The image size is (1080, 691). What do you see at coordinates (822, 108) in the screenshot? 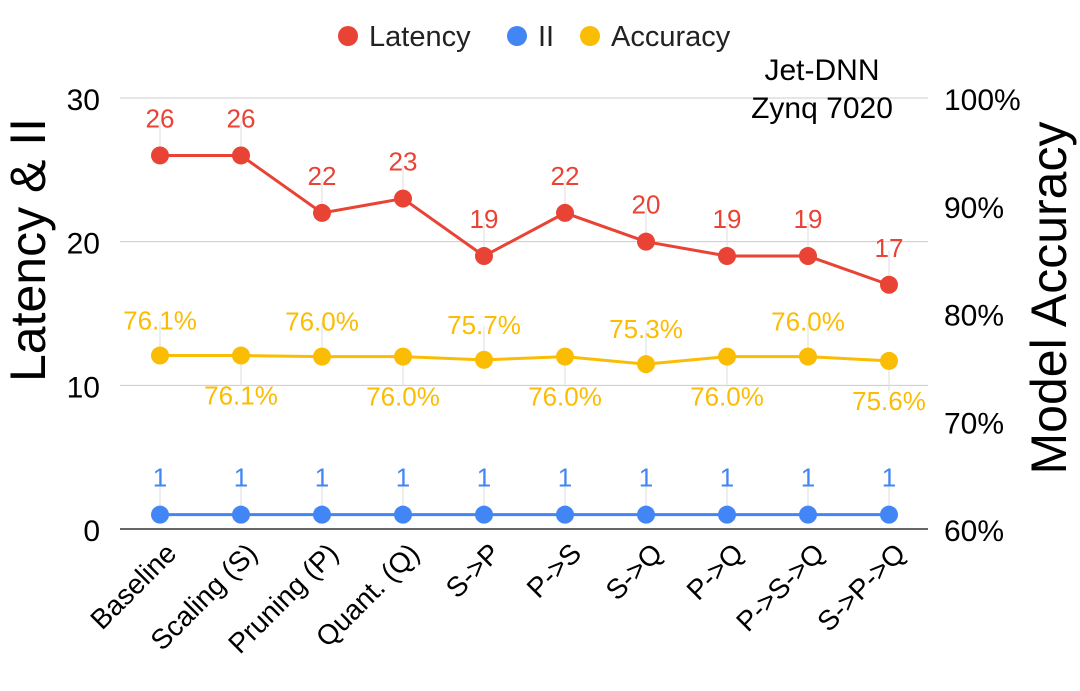
I see `annotation-line-2: Zynq 7020` at bounding box center [822, 108].